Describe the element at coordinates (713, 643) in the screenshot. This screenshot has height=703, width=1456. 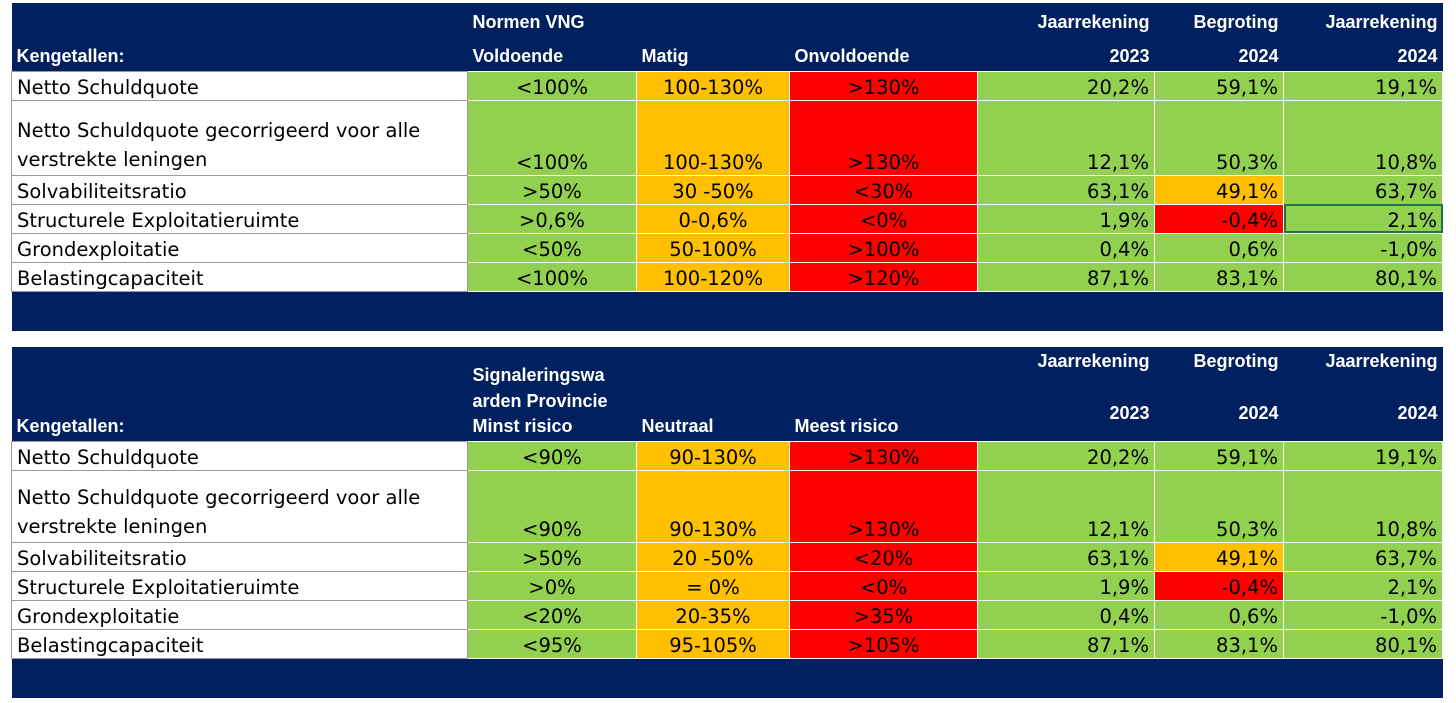
I see `norm-mid-cell: 95-105%` at that location.